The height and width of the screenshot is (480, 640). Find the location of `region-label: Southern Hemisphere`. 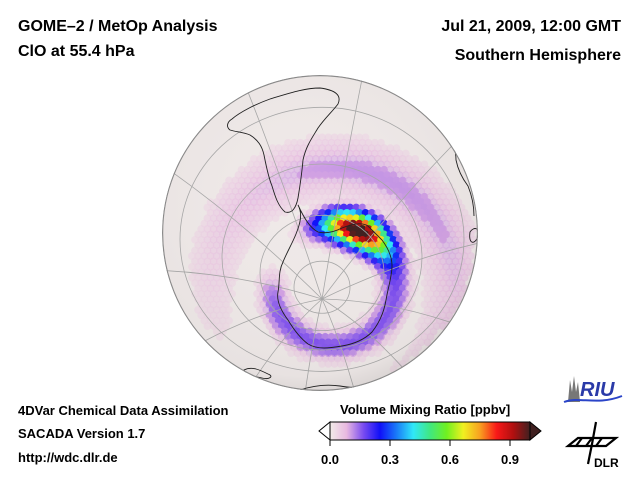

region-label: Southern Hemisphere is located at coordinates (537, 55).